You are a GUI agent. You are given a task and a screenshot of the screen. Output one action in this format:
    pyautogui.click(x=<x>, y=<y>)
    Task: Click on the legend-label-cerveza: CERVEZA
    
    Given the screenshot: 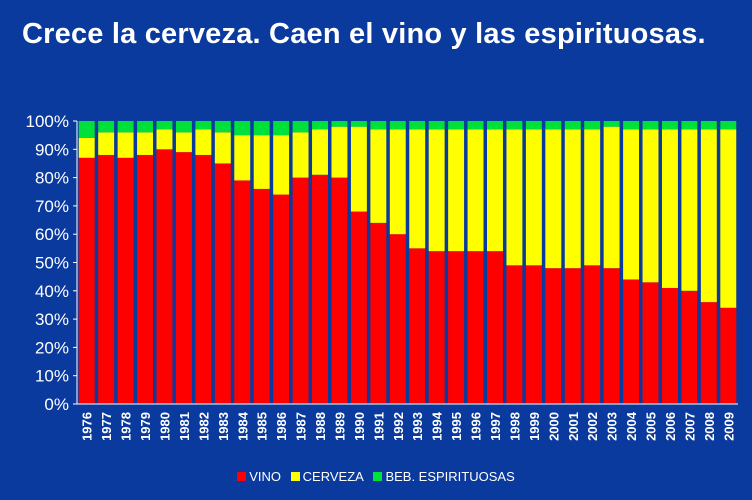 What is the action you would take?
    pyautogui.click(x=333, y=476)
    